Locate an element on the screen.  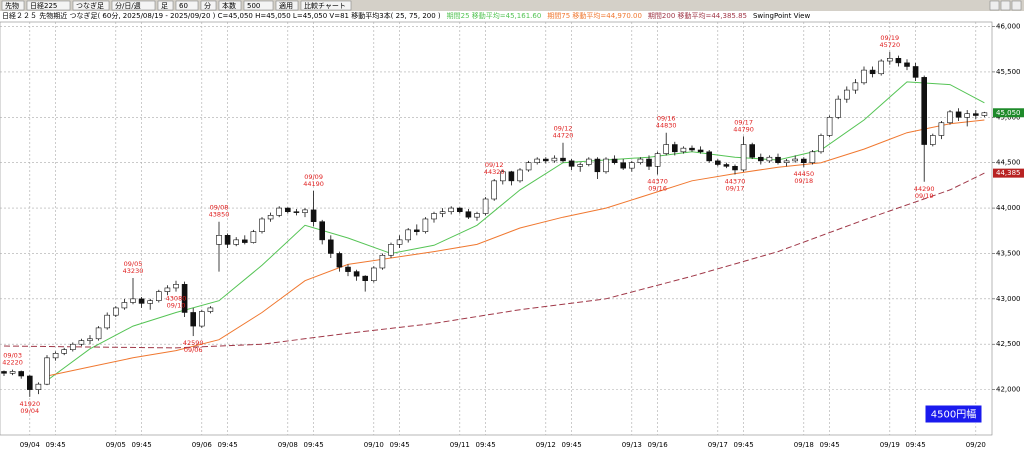
toolbar-label: 適用 is located at coordinates (286, 5).